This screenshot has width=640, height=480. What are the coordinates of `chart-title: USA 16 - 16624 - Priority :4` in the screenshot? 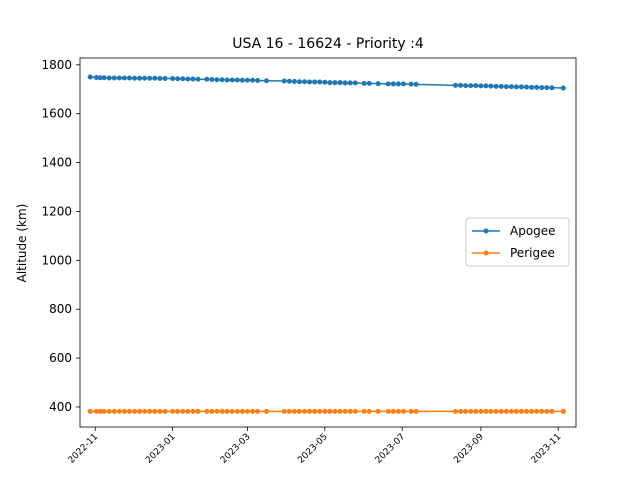 It's located at (328, 44).